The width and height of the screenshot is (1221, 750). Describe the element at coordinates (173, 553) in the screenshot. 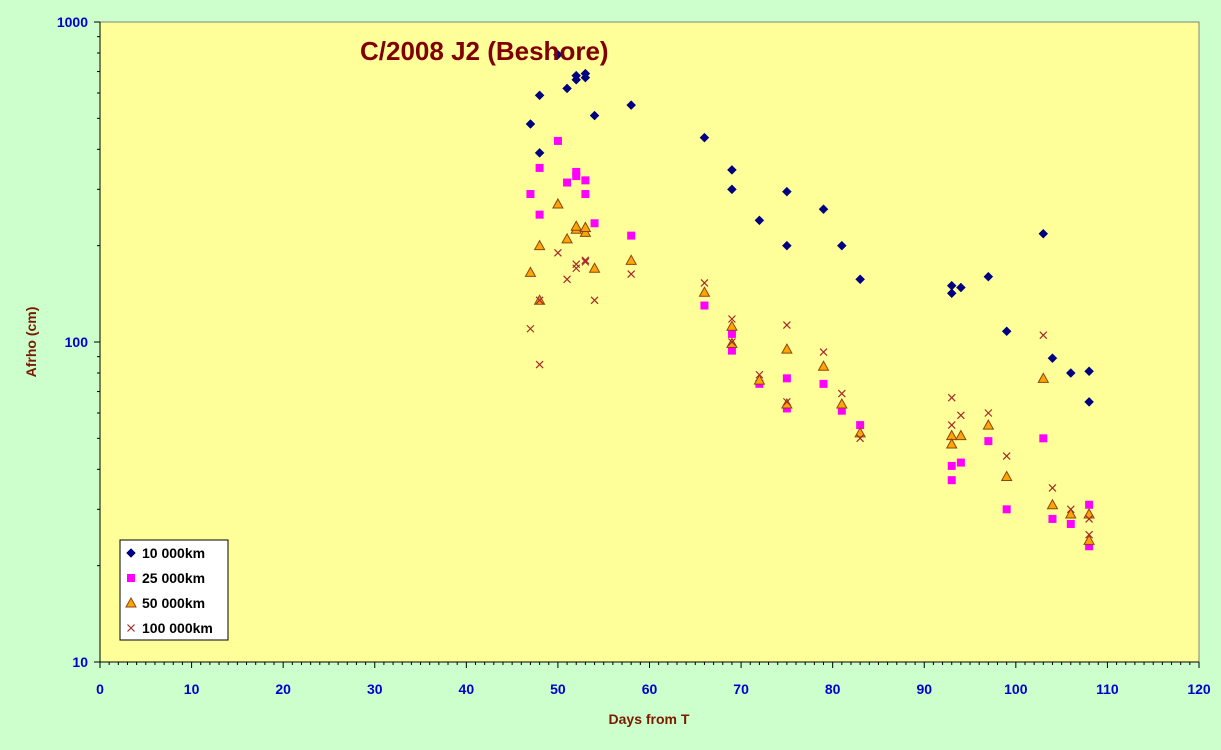

I see `legend-label: 10 000km` at that location.